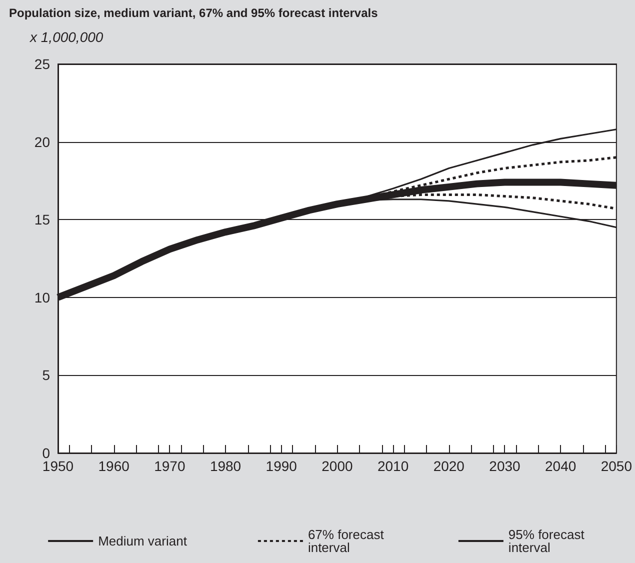 Image resolution: width=635 pixels, height=563 pixels. I want to click on x-tick-label: 2020, so click(449, 466).